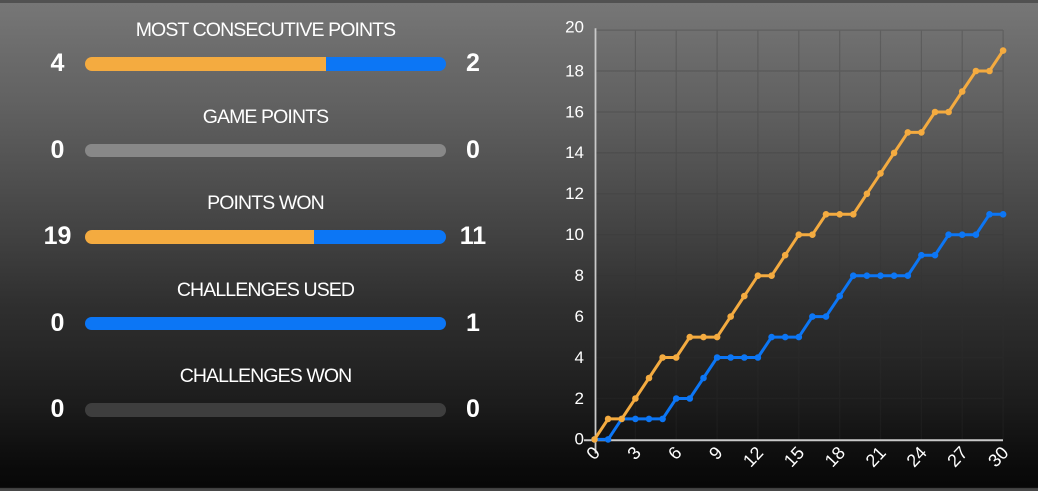 The width and height of the screenshot is (1038, 491). I want to click on svg-text: 16, so click(574, 111).